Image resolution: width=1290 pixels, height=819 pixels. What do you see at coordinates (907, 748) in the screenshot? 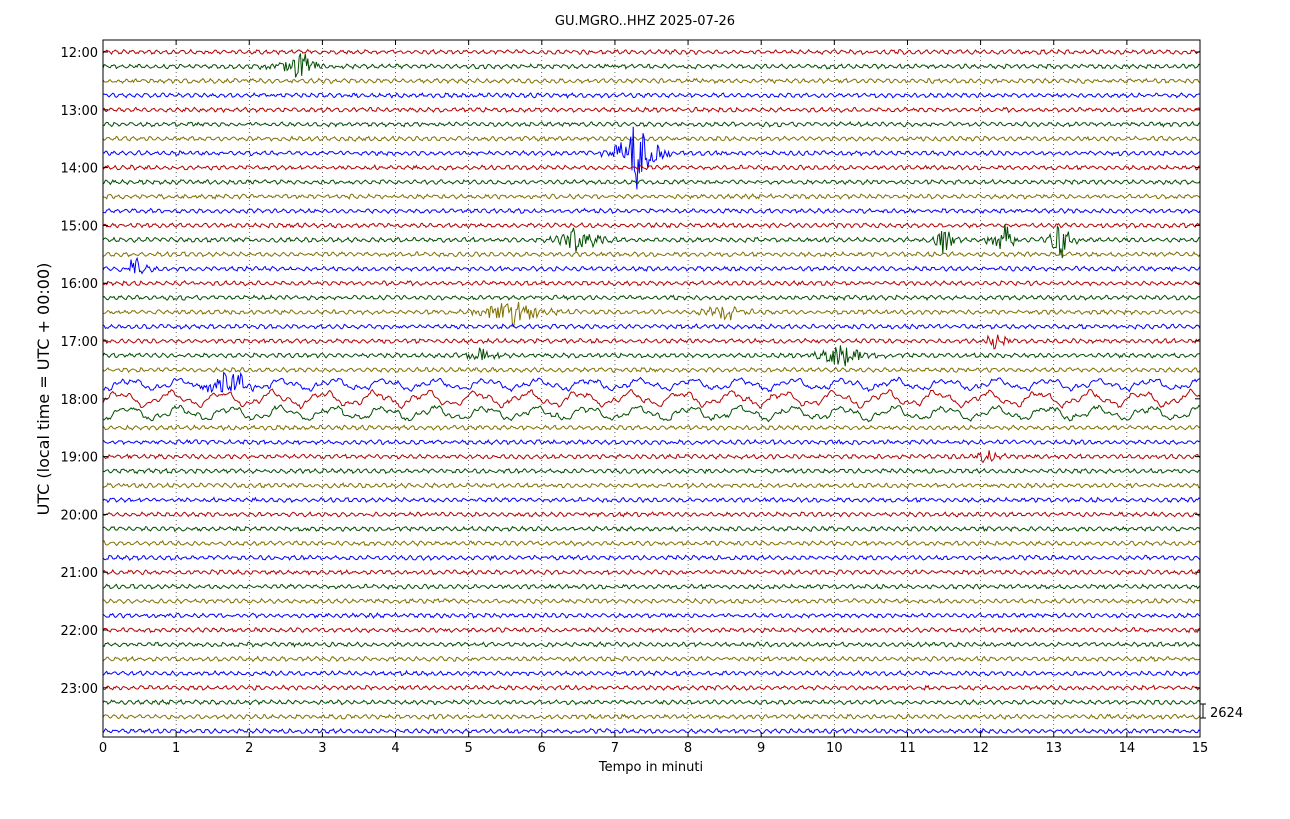
I see `x-tick-label: 11` at bounding box center [907, 748].